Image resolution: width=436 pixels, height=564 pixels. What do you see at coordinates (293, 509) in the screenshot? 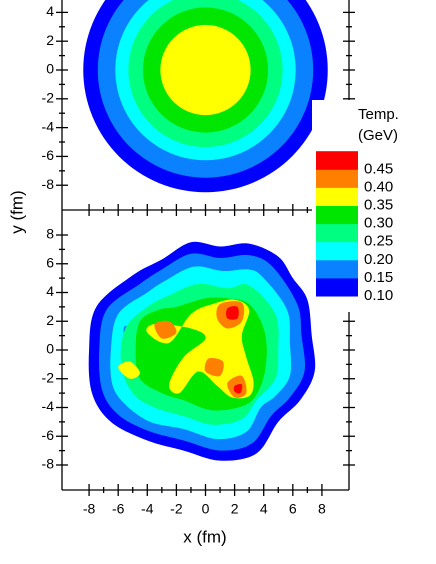
I see `x-tick-label: 6` at bounding box center [293, 509].